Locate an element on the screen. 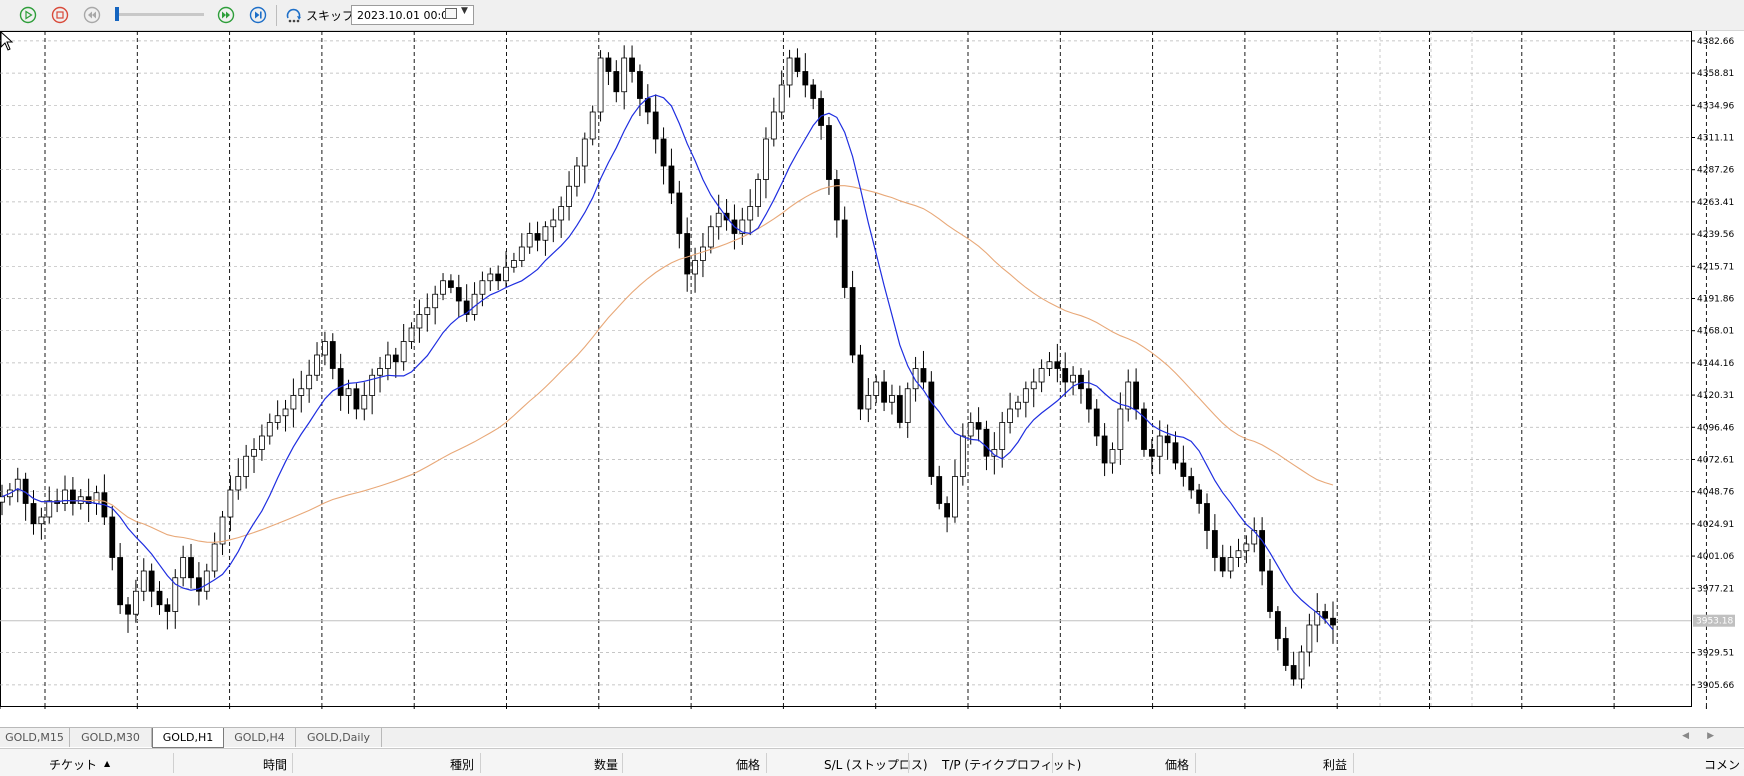  price-label: 4072.61 is located at coordinates (1715, 460).